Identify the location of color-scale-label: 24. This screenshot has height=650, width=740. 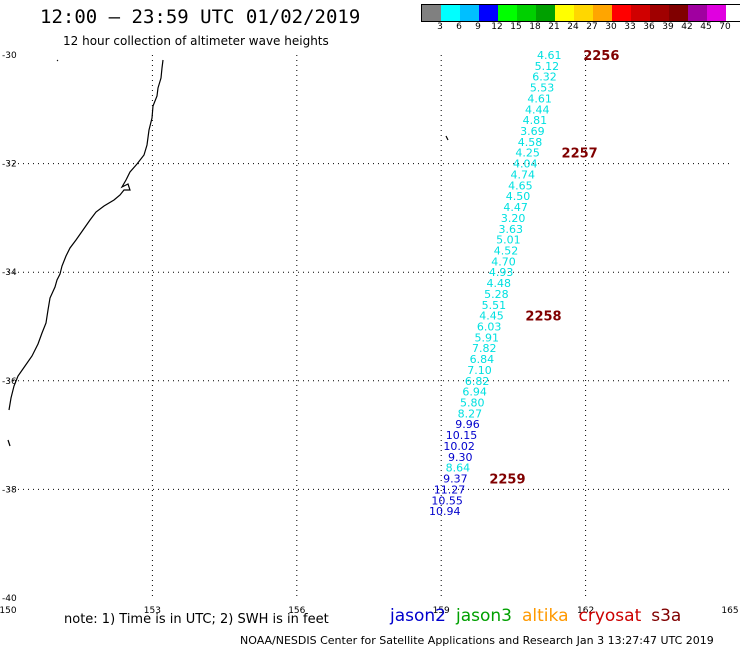
(573, 27).